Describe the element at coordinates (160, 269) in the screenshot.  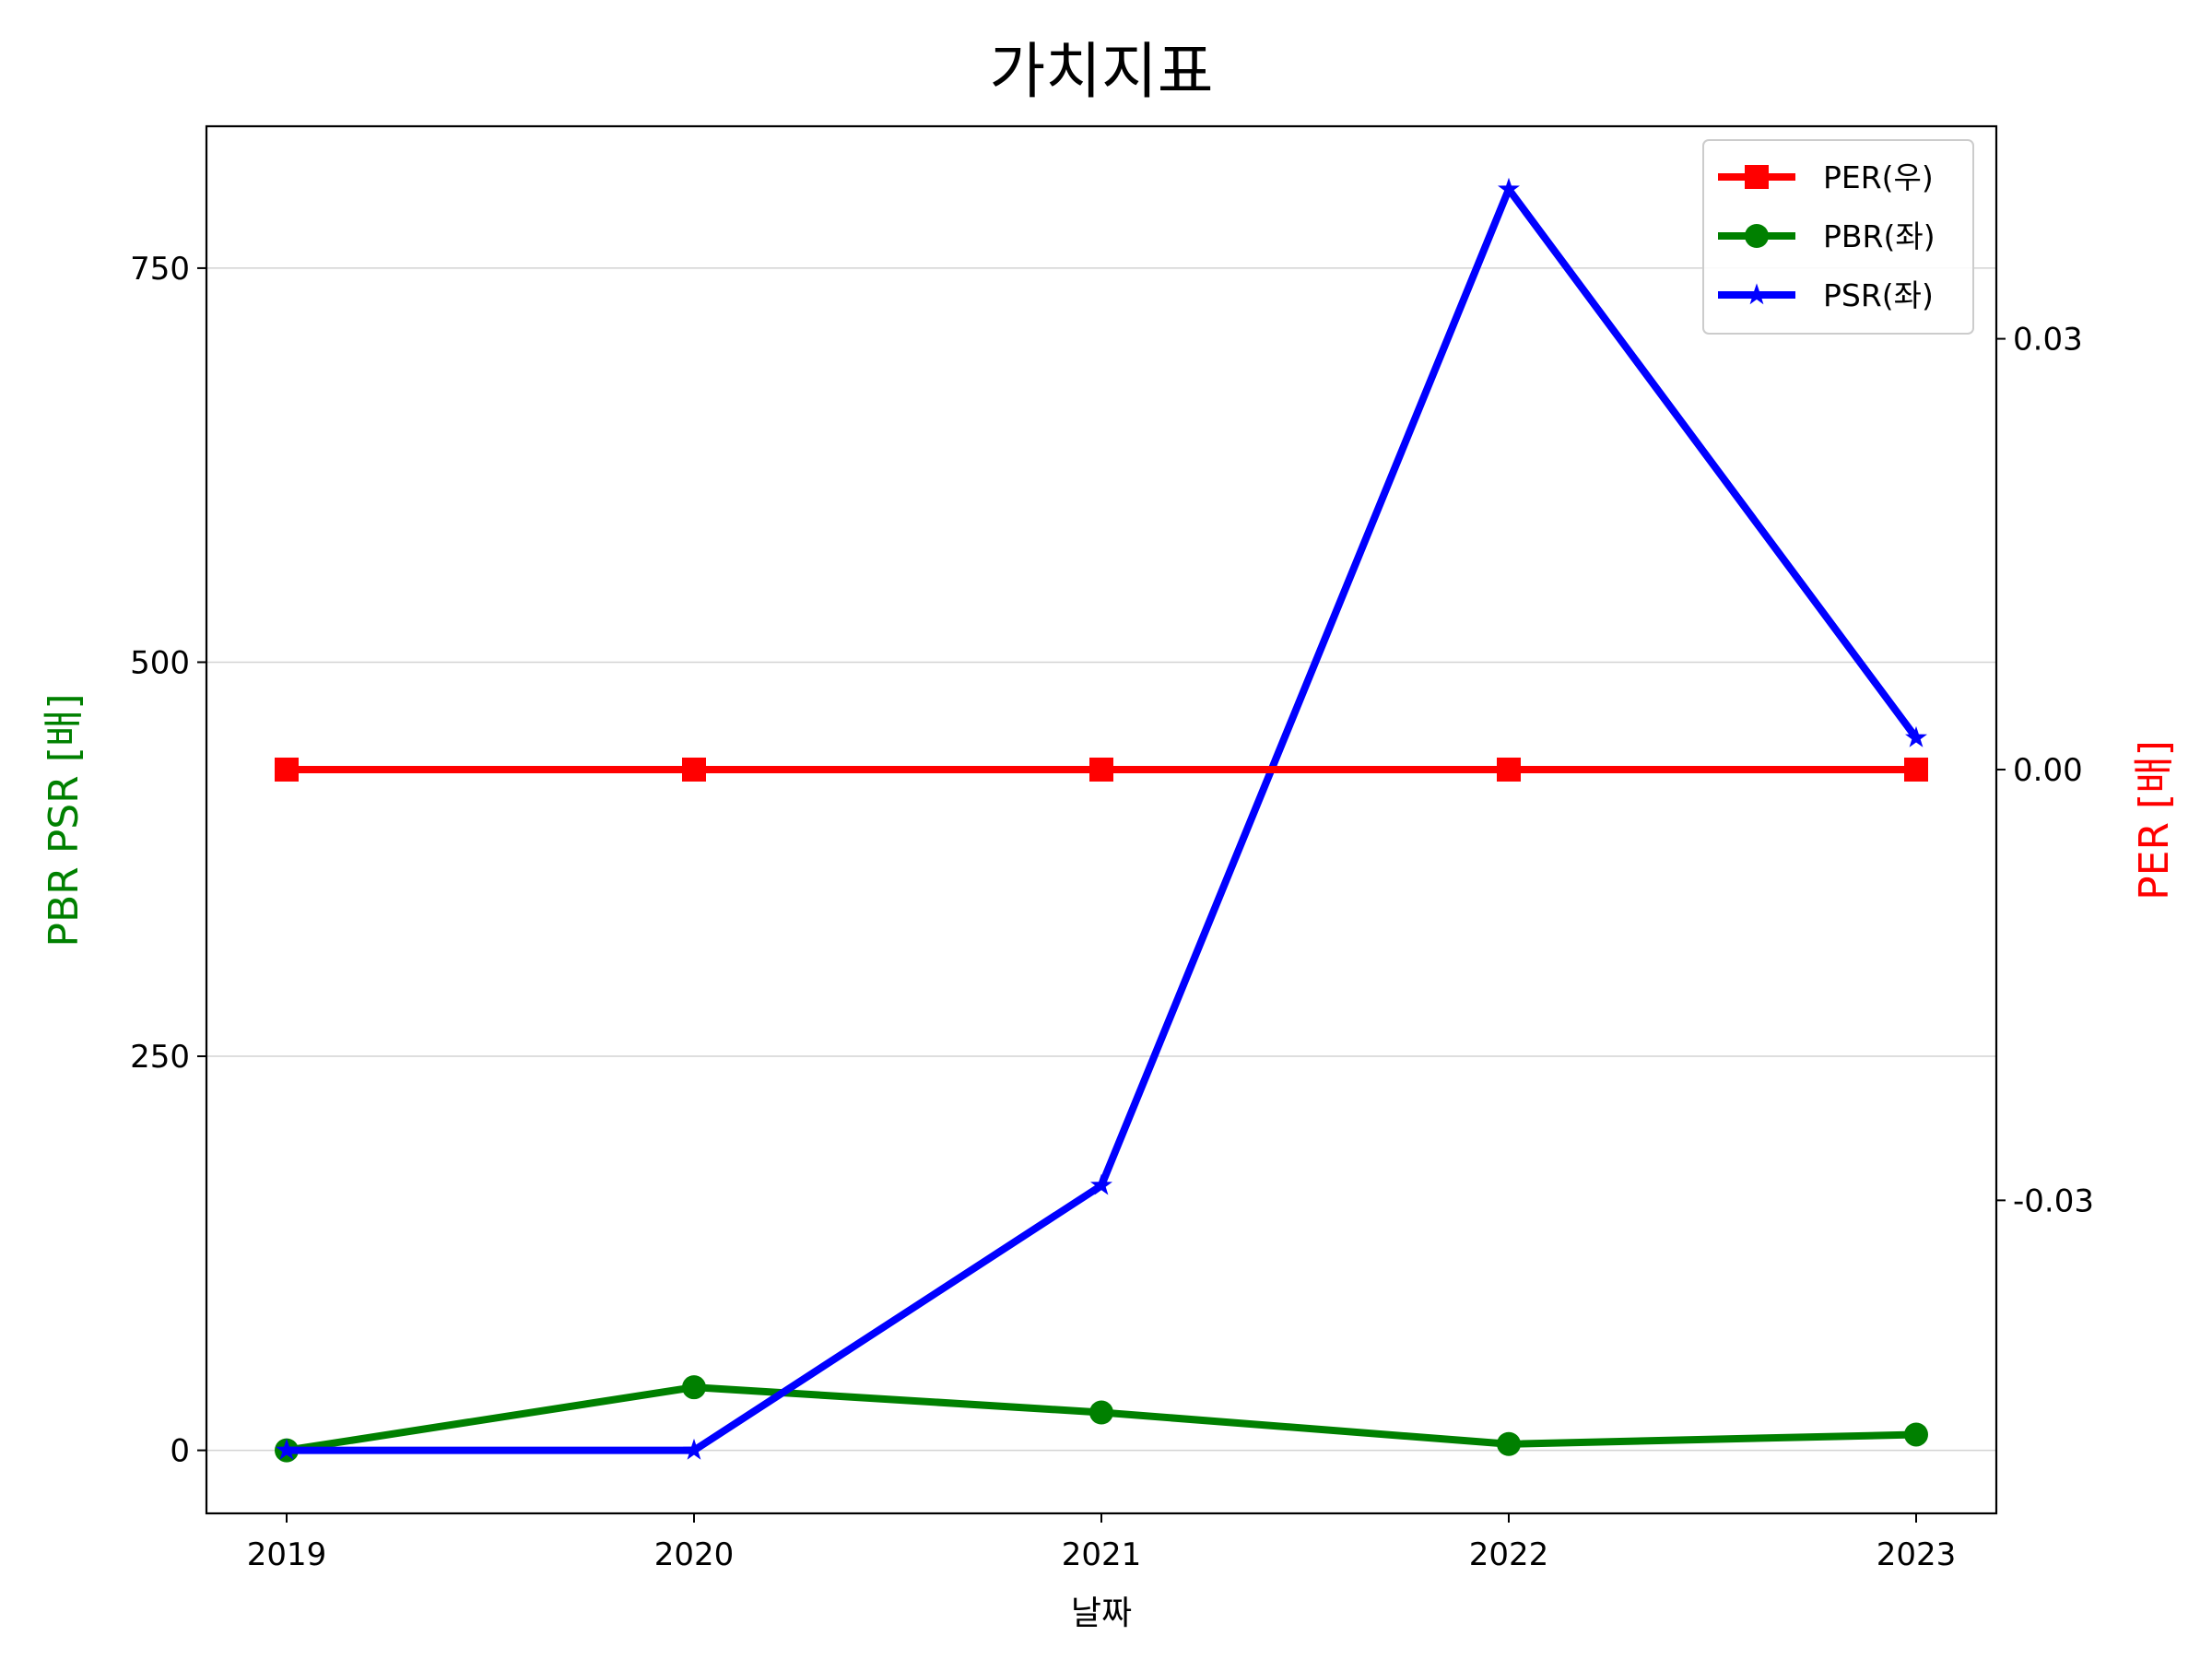
I see `left-y-tick-label: 750` at that location.